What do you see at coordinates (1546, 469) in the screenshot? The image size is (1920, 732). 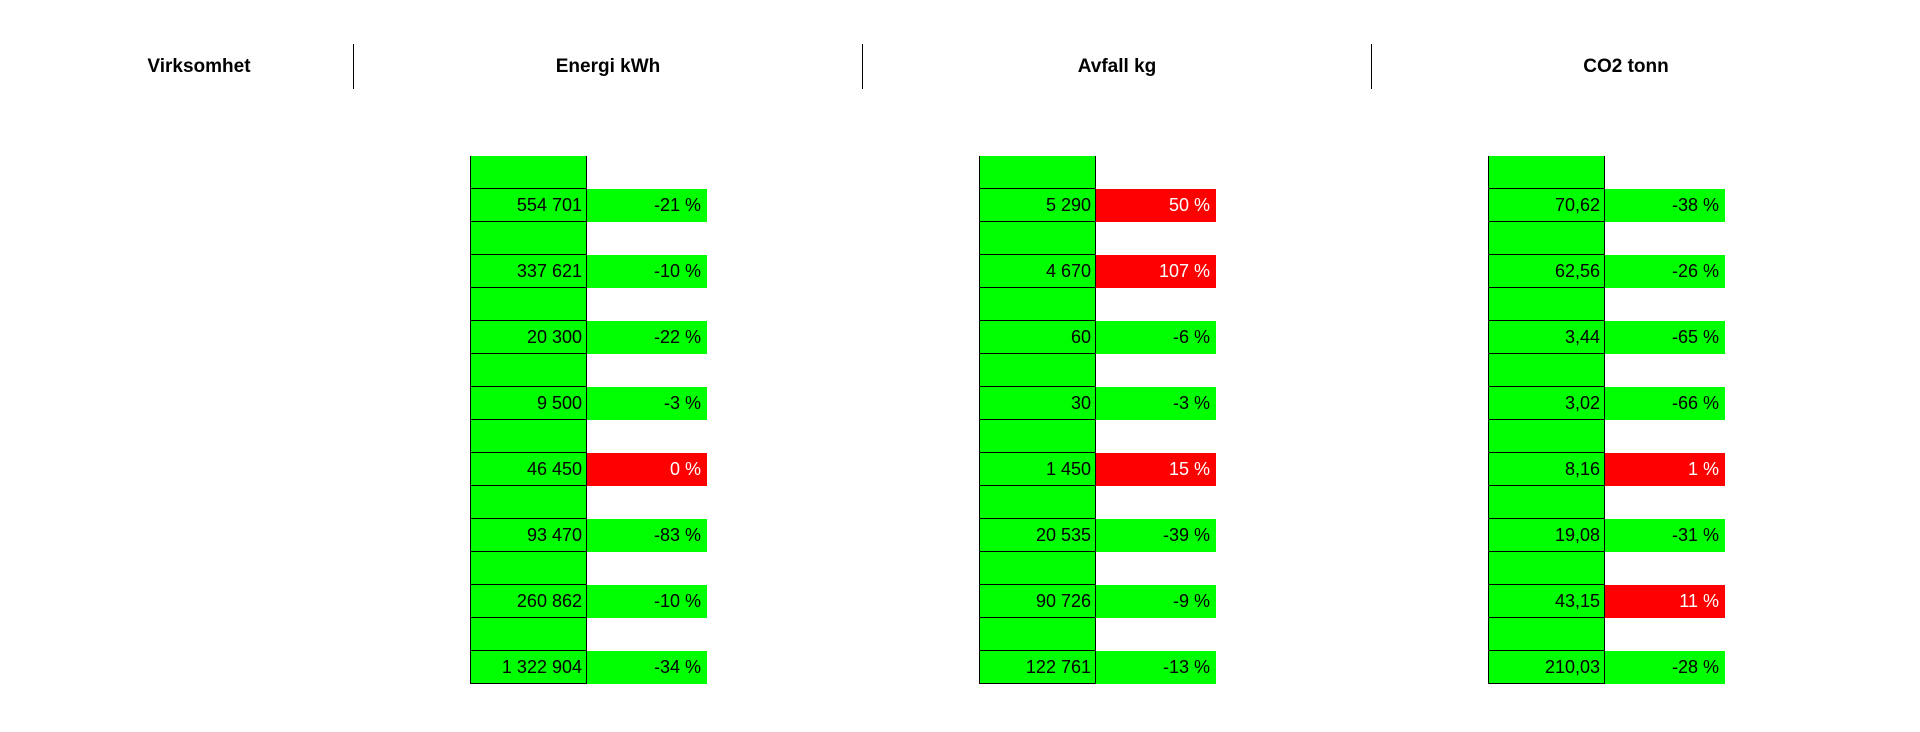 I see `value-cell: 8,16` at bounding box center [1546, 469].